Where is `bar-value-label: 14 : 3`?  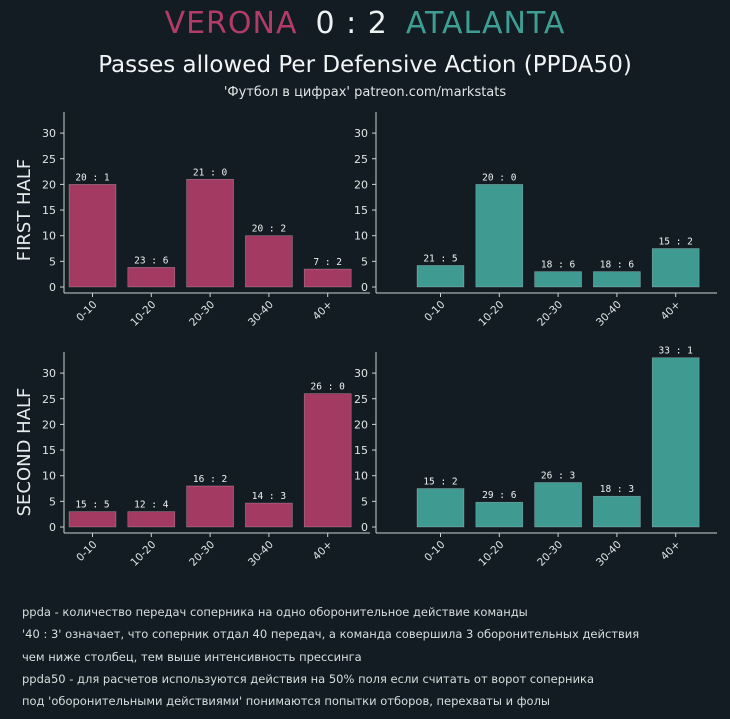
bar-value-label: 14 : 3 is located at coordinates (269, 496).